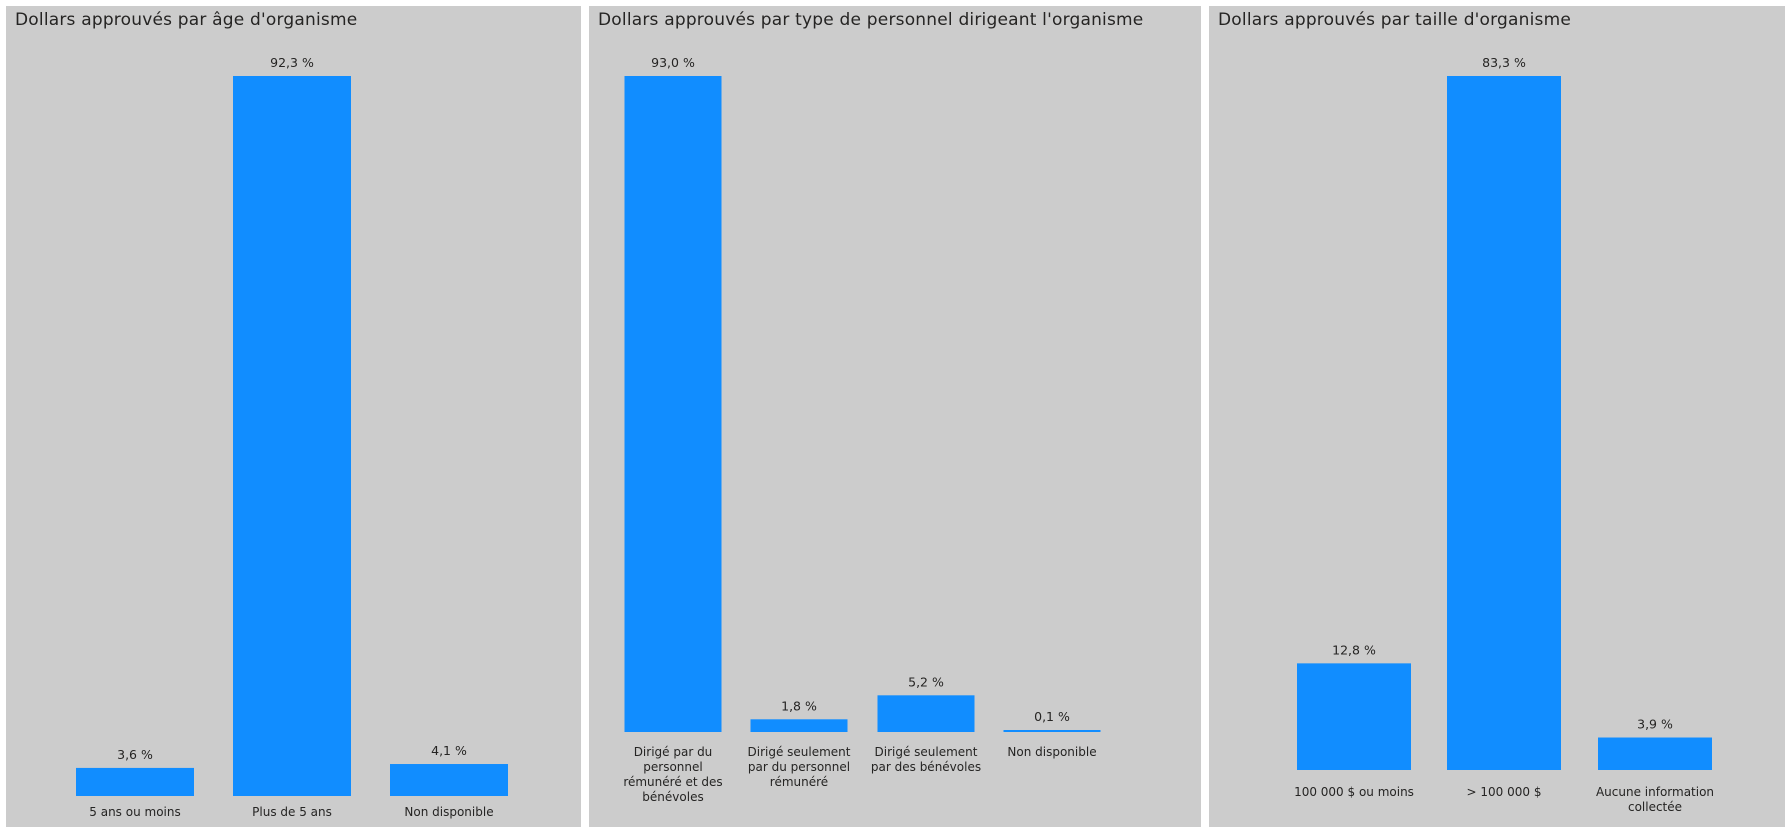 Image resolution: width=1785 pixels, height=827 pixels. What do you see at coordinates (449, 750) in the screenshot?
I see `data-label: 4,1 %` at bounding box center [449, 750].